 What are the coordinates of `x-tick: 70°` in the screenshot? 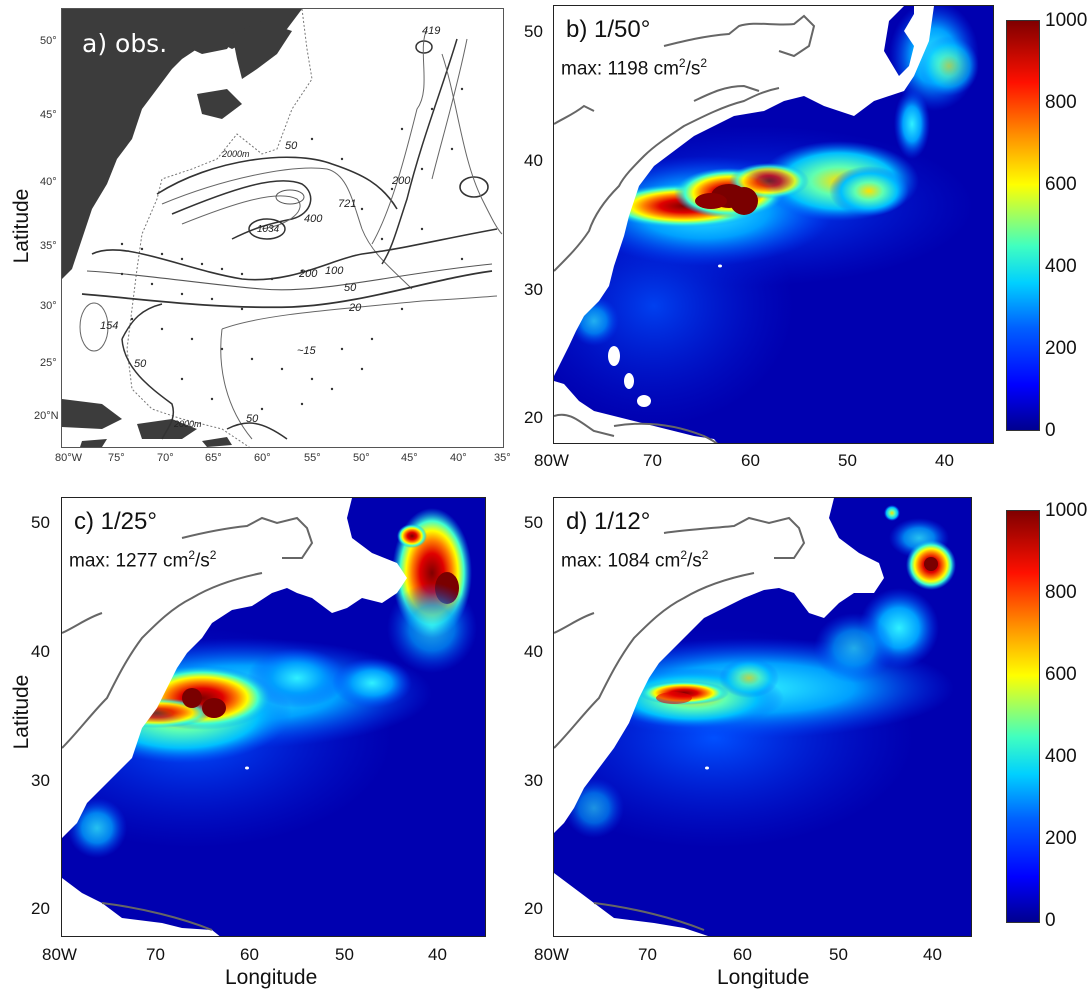 It's located at (165, 458).